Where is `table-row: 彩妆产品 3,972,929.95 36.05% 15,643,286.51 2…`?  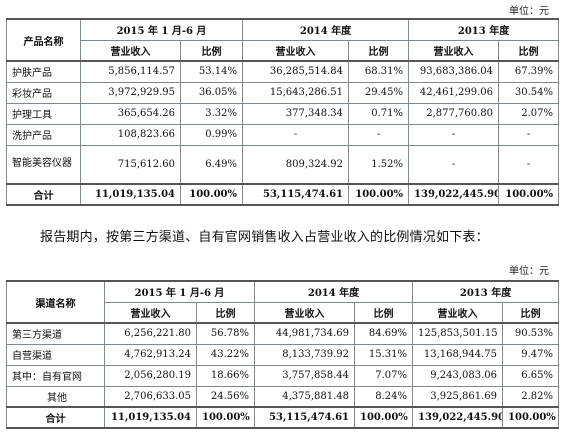 table-row: 彩妆产品 3,972,929.95 36.05% 15,643,286.51 2… is located at coordinates (283, 92).